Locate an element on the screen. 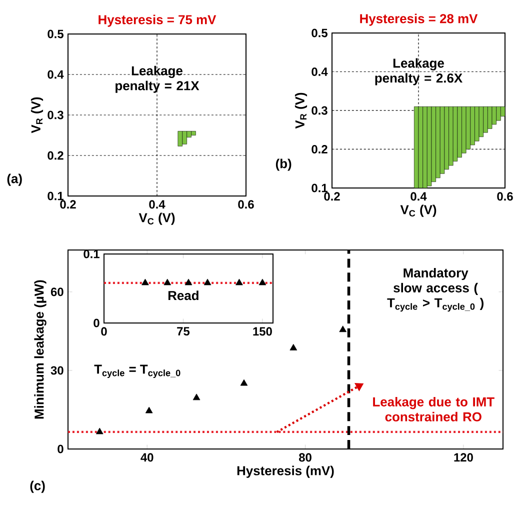  annotation: Read is located at coordinates (183, 295).